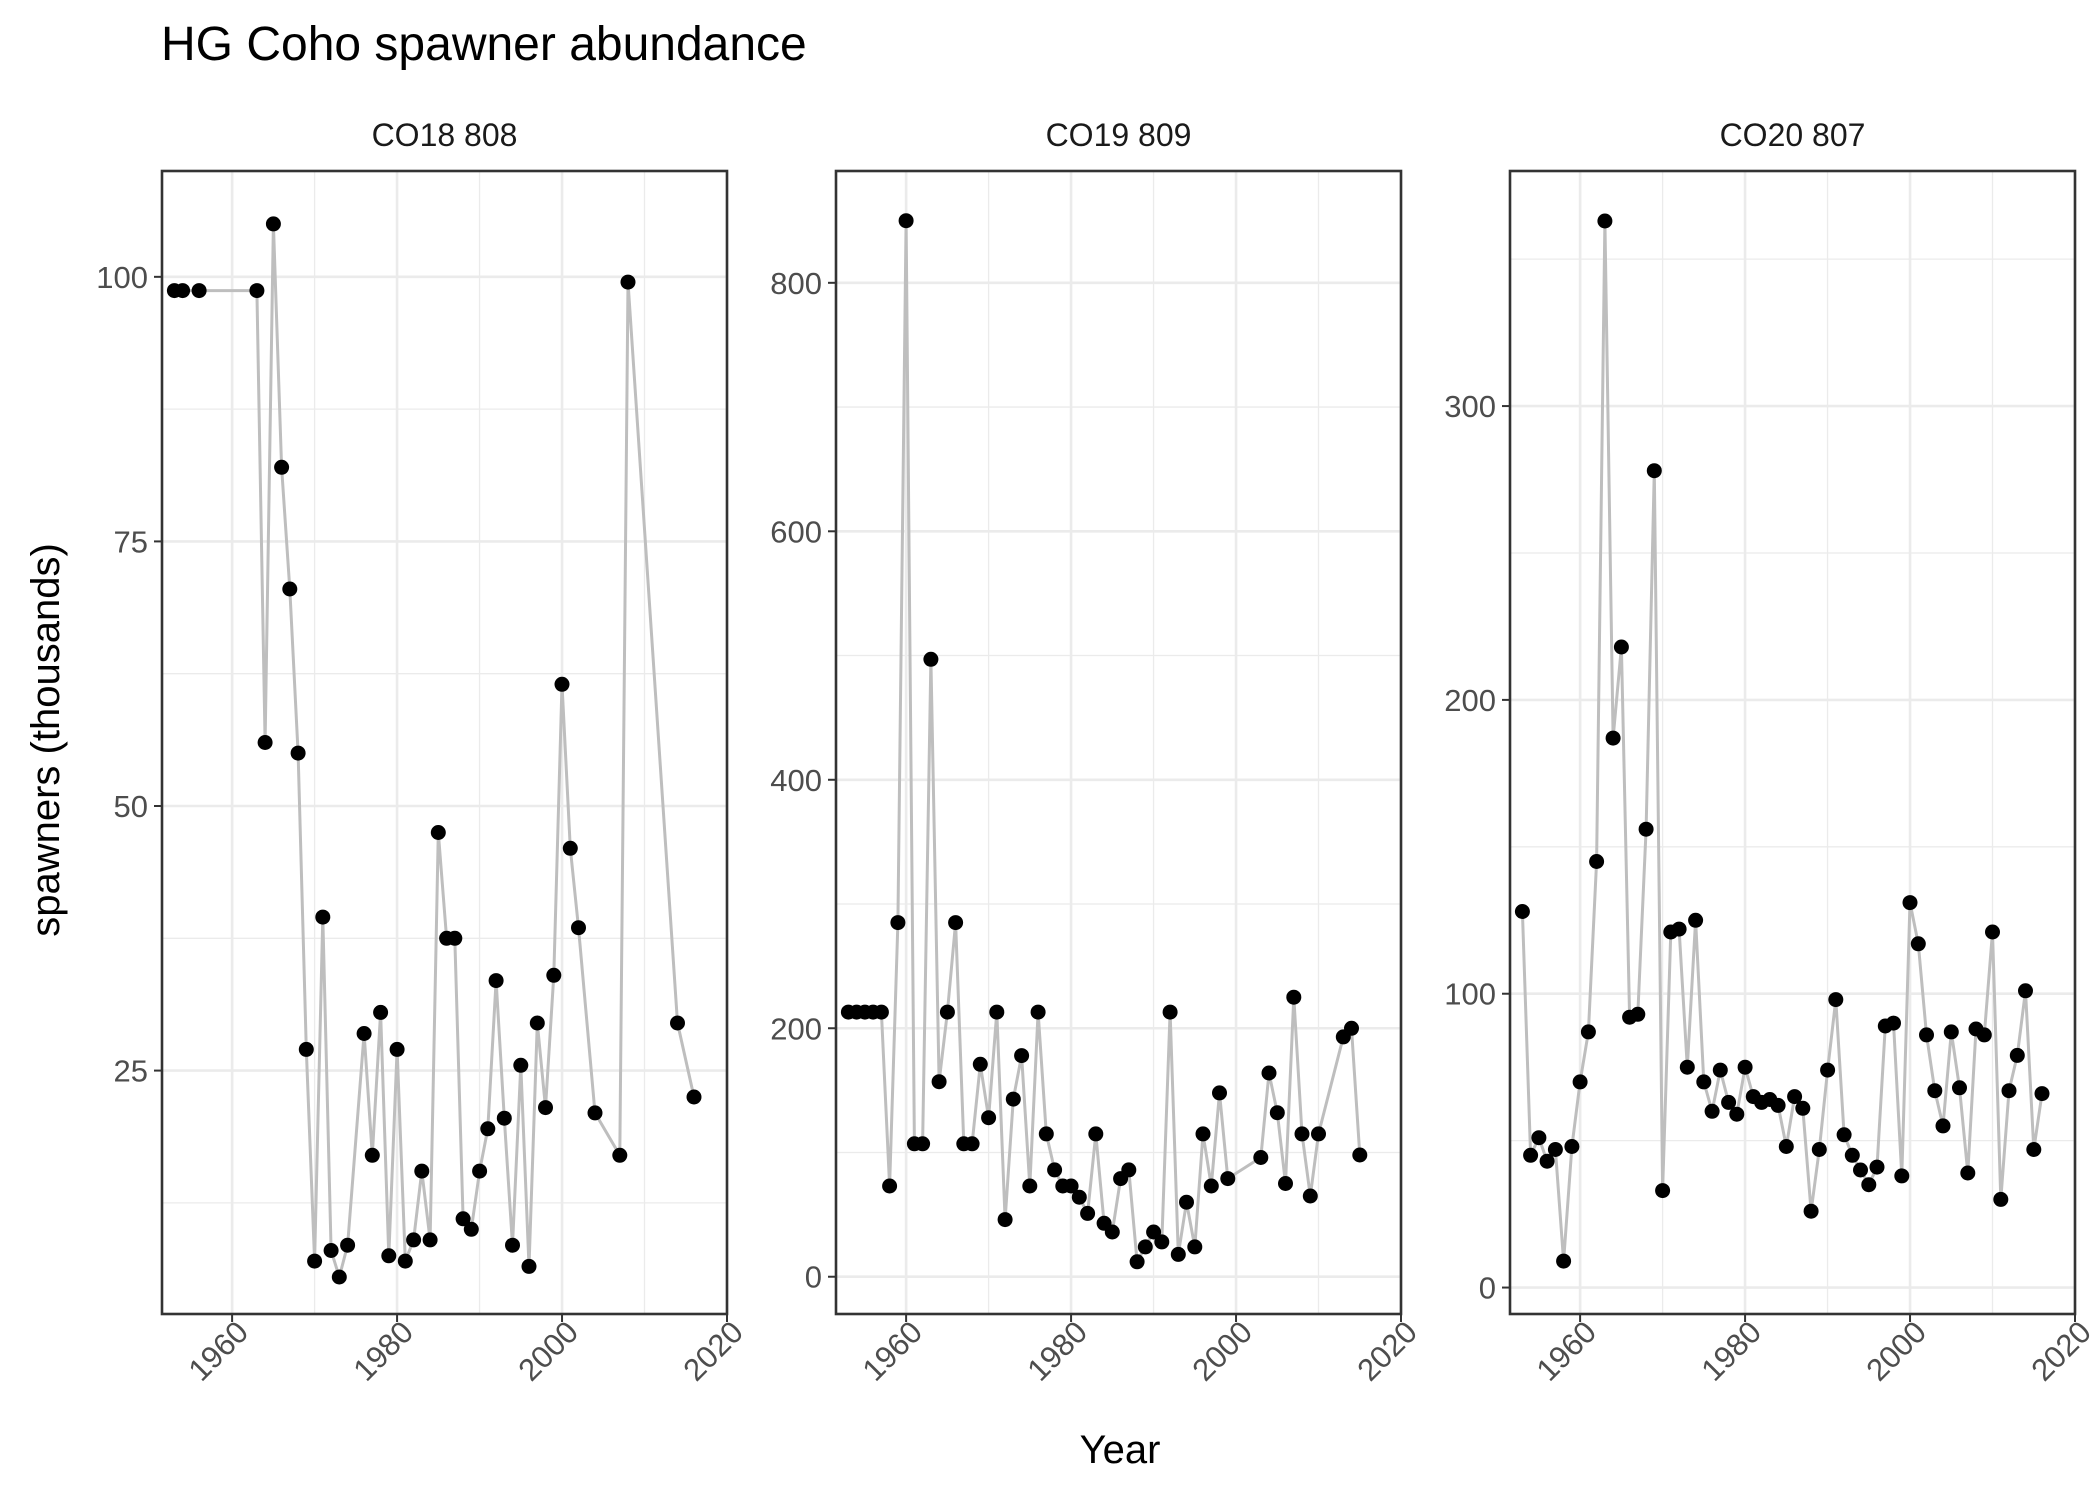 This screenshot has height=1499, width=2100. What do you see at coordinates (796, 531) in the screenshot?
I see `y-tick-label: 600` at bounding box center [796, 531].